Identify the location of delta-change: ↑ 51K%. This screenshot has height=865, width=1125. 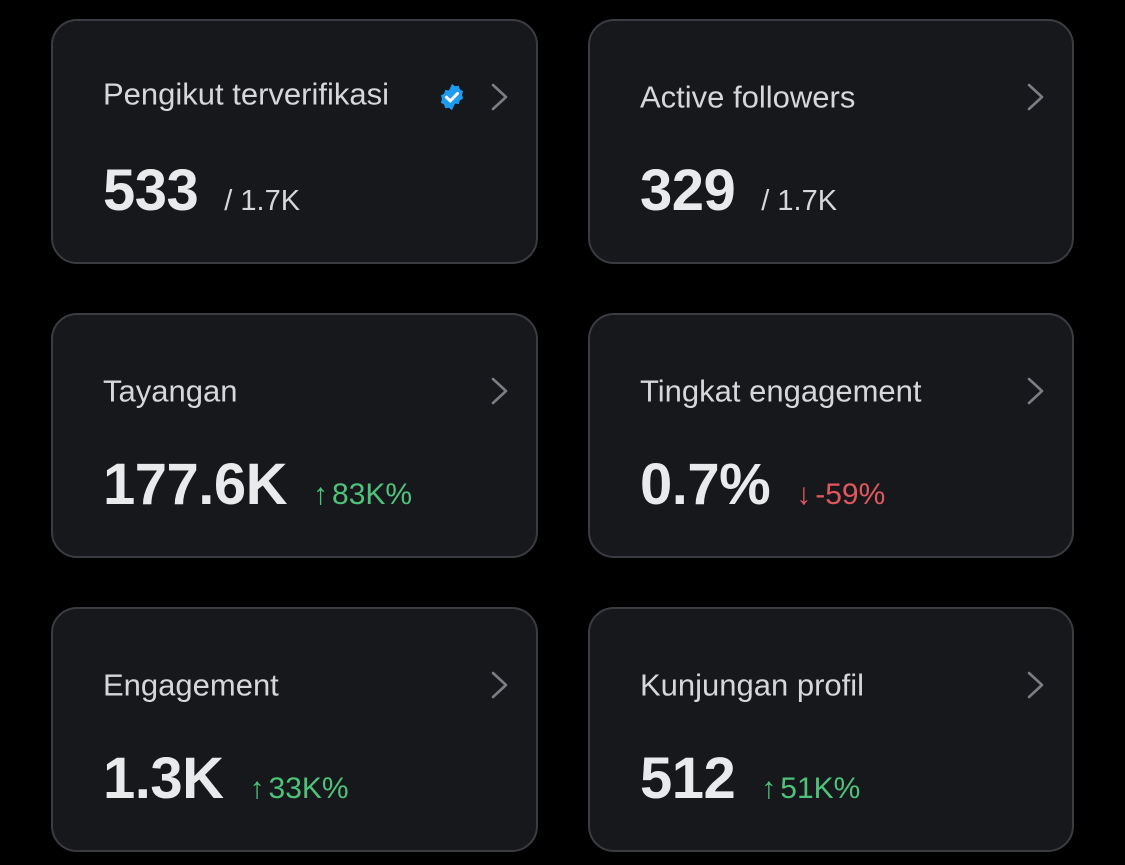
(810, 789).